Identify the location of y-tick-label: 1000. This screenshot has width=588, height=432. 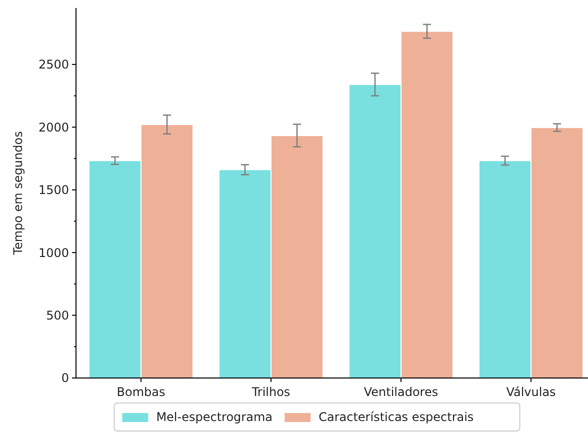
(53, 253).